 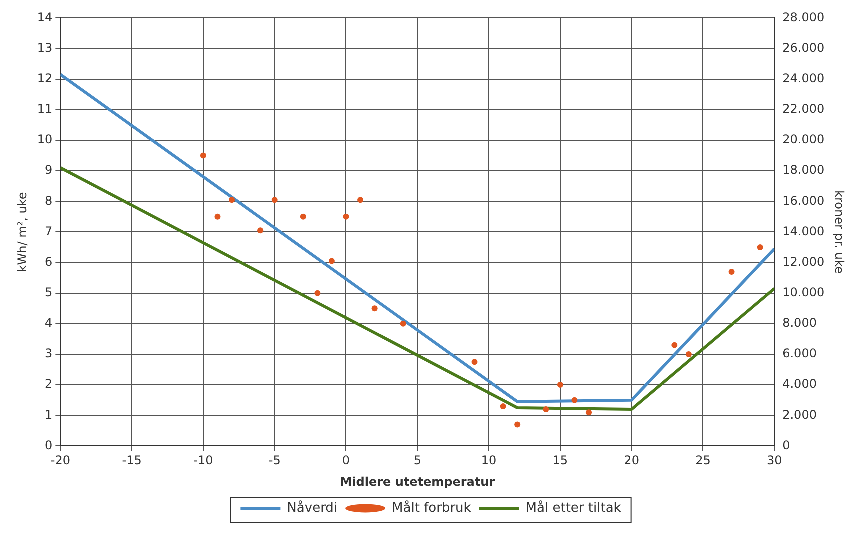 What do you see at coordinates (45, 139) in the screenshot?
I see `y-tick-label: 10` at bounding box center [45, 139].